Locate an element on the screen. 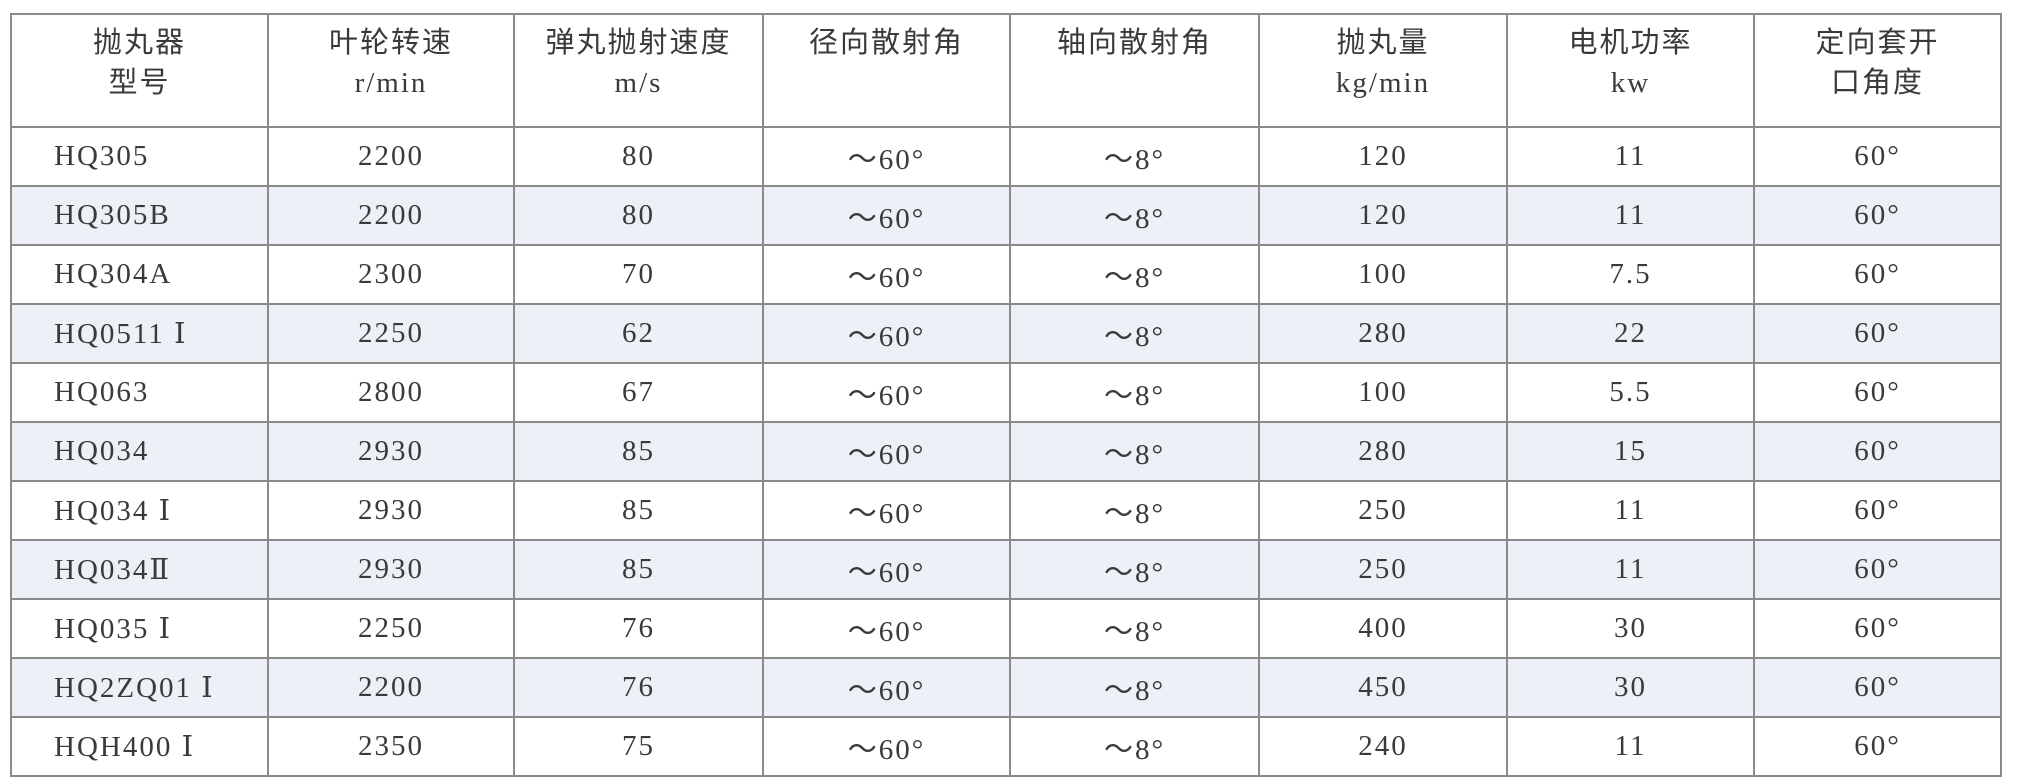 Image resolution: width=2021 pixels, height=777 pixels. model-cell: HQ304A is located at coordinates (139, 274).